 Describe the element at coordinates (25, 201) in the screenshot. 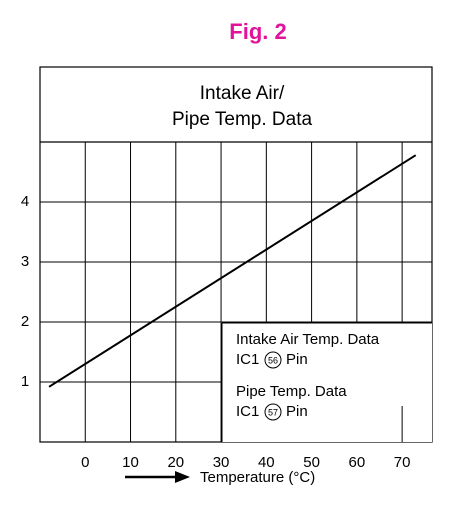

I see `y-tick-label: 4` at that location.